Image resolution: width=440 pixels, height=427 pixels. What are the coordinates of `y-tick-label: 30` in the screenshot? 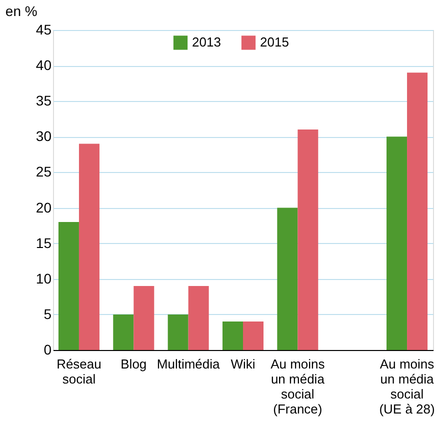 It's located at (44, 136).